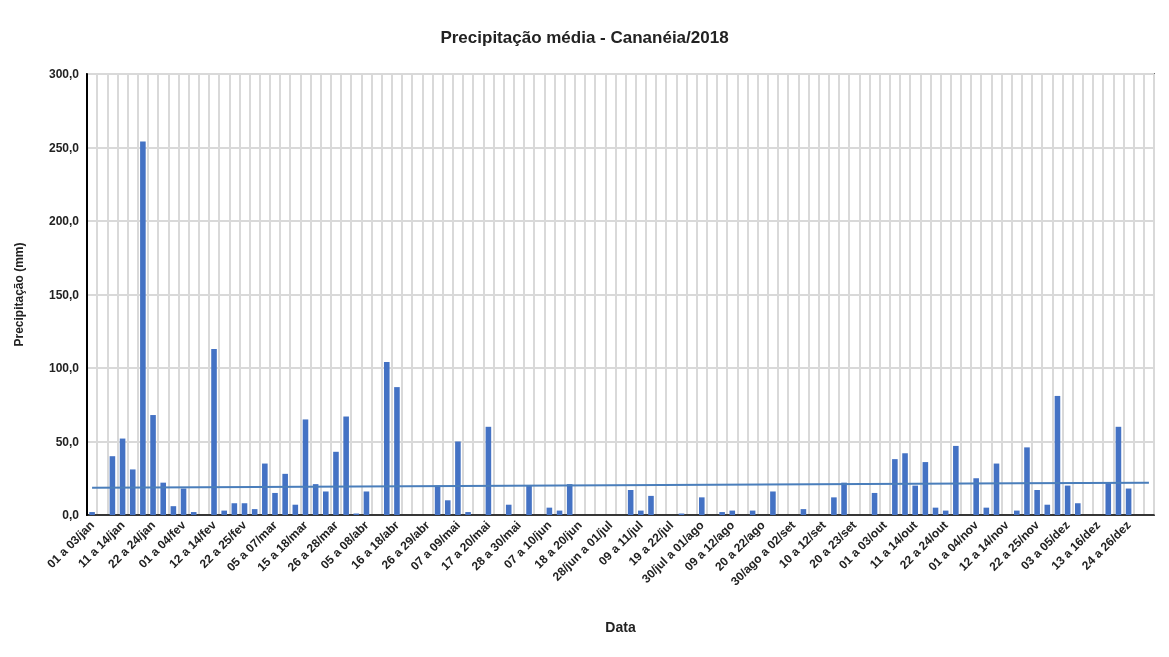 This screenshot has width=1169, height=657. Describe the element at coordinates (620, 627) in the screenshot. I see `x-axis-title: Data` at that location.